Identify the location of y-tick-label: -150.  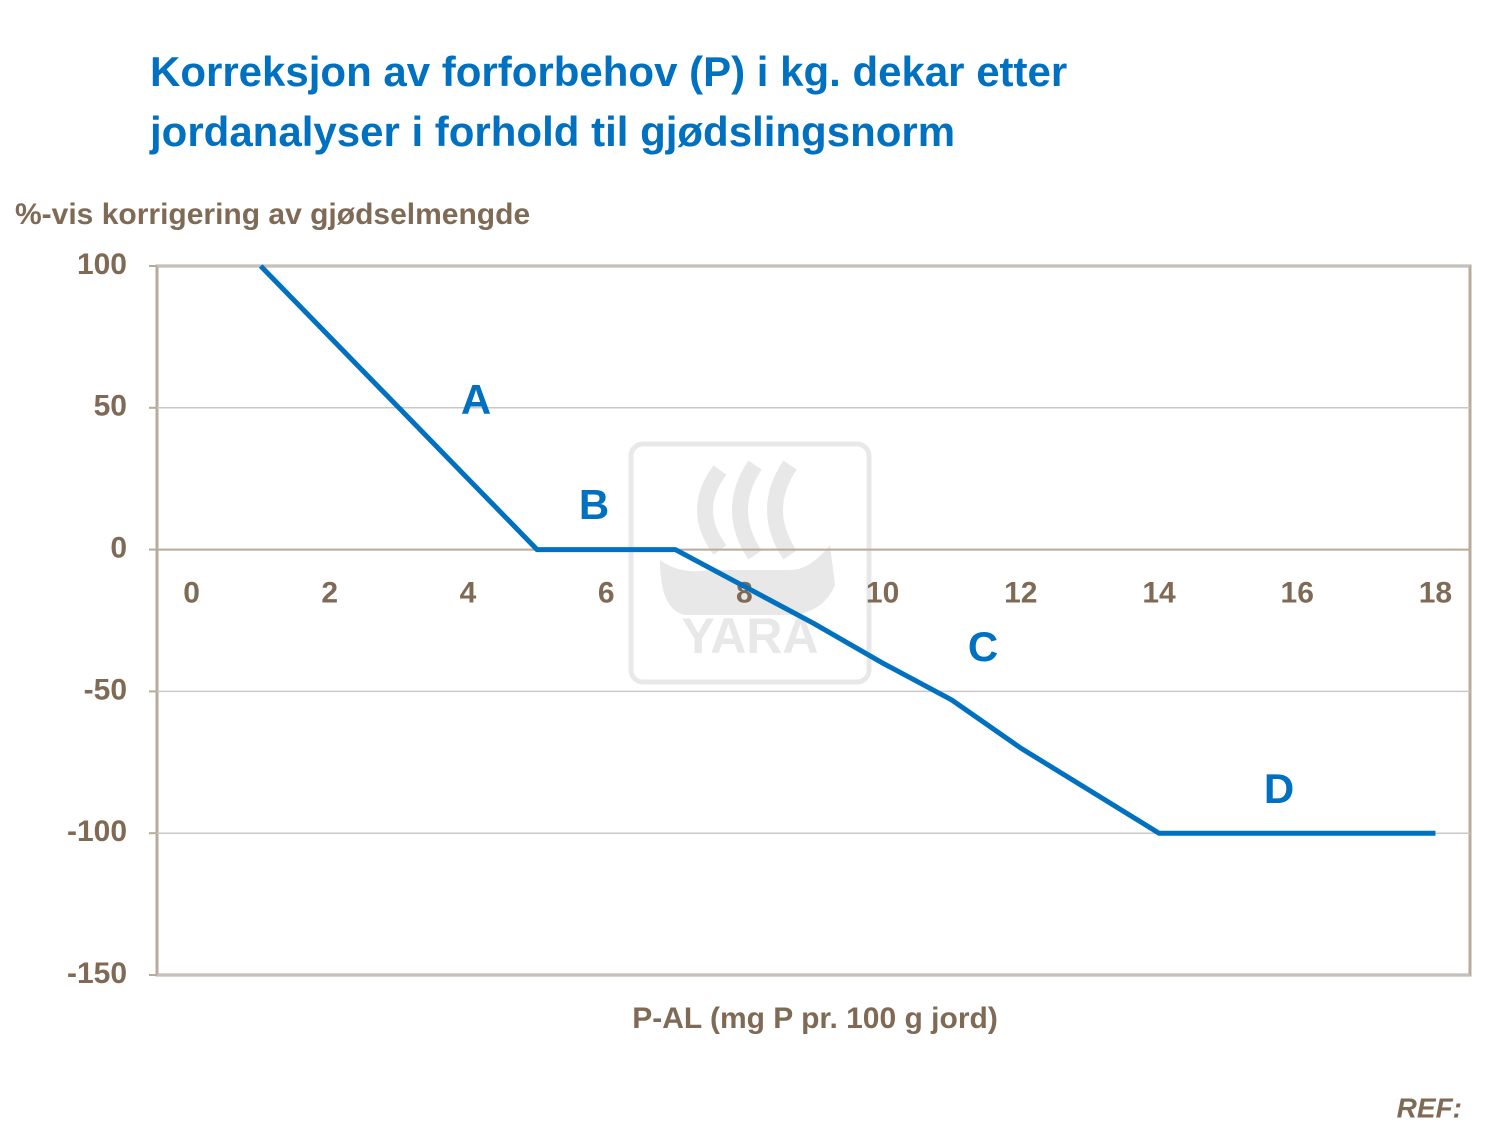
(97, 973).